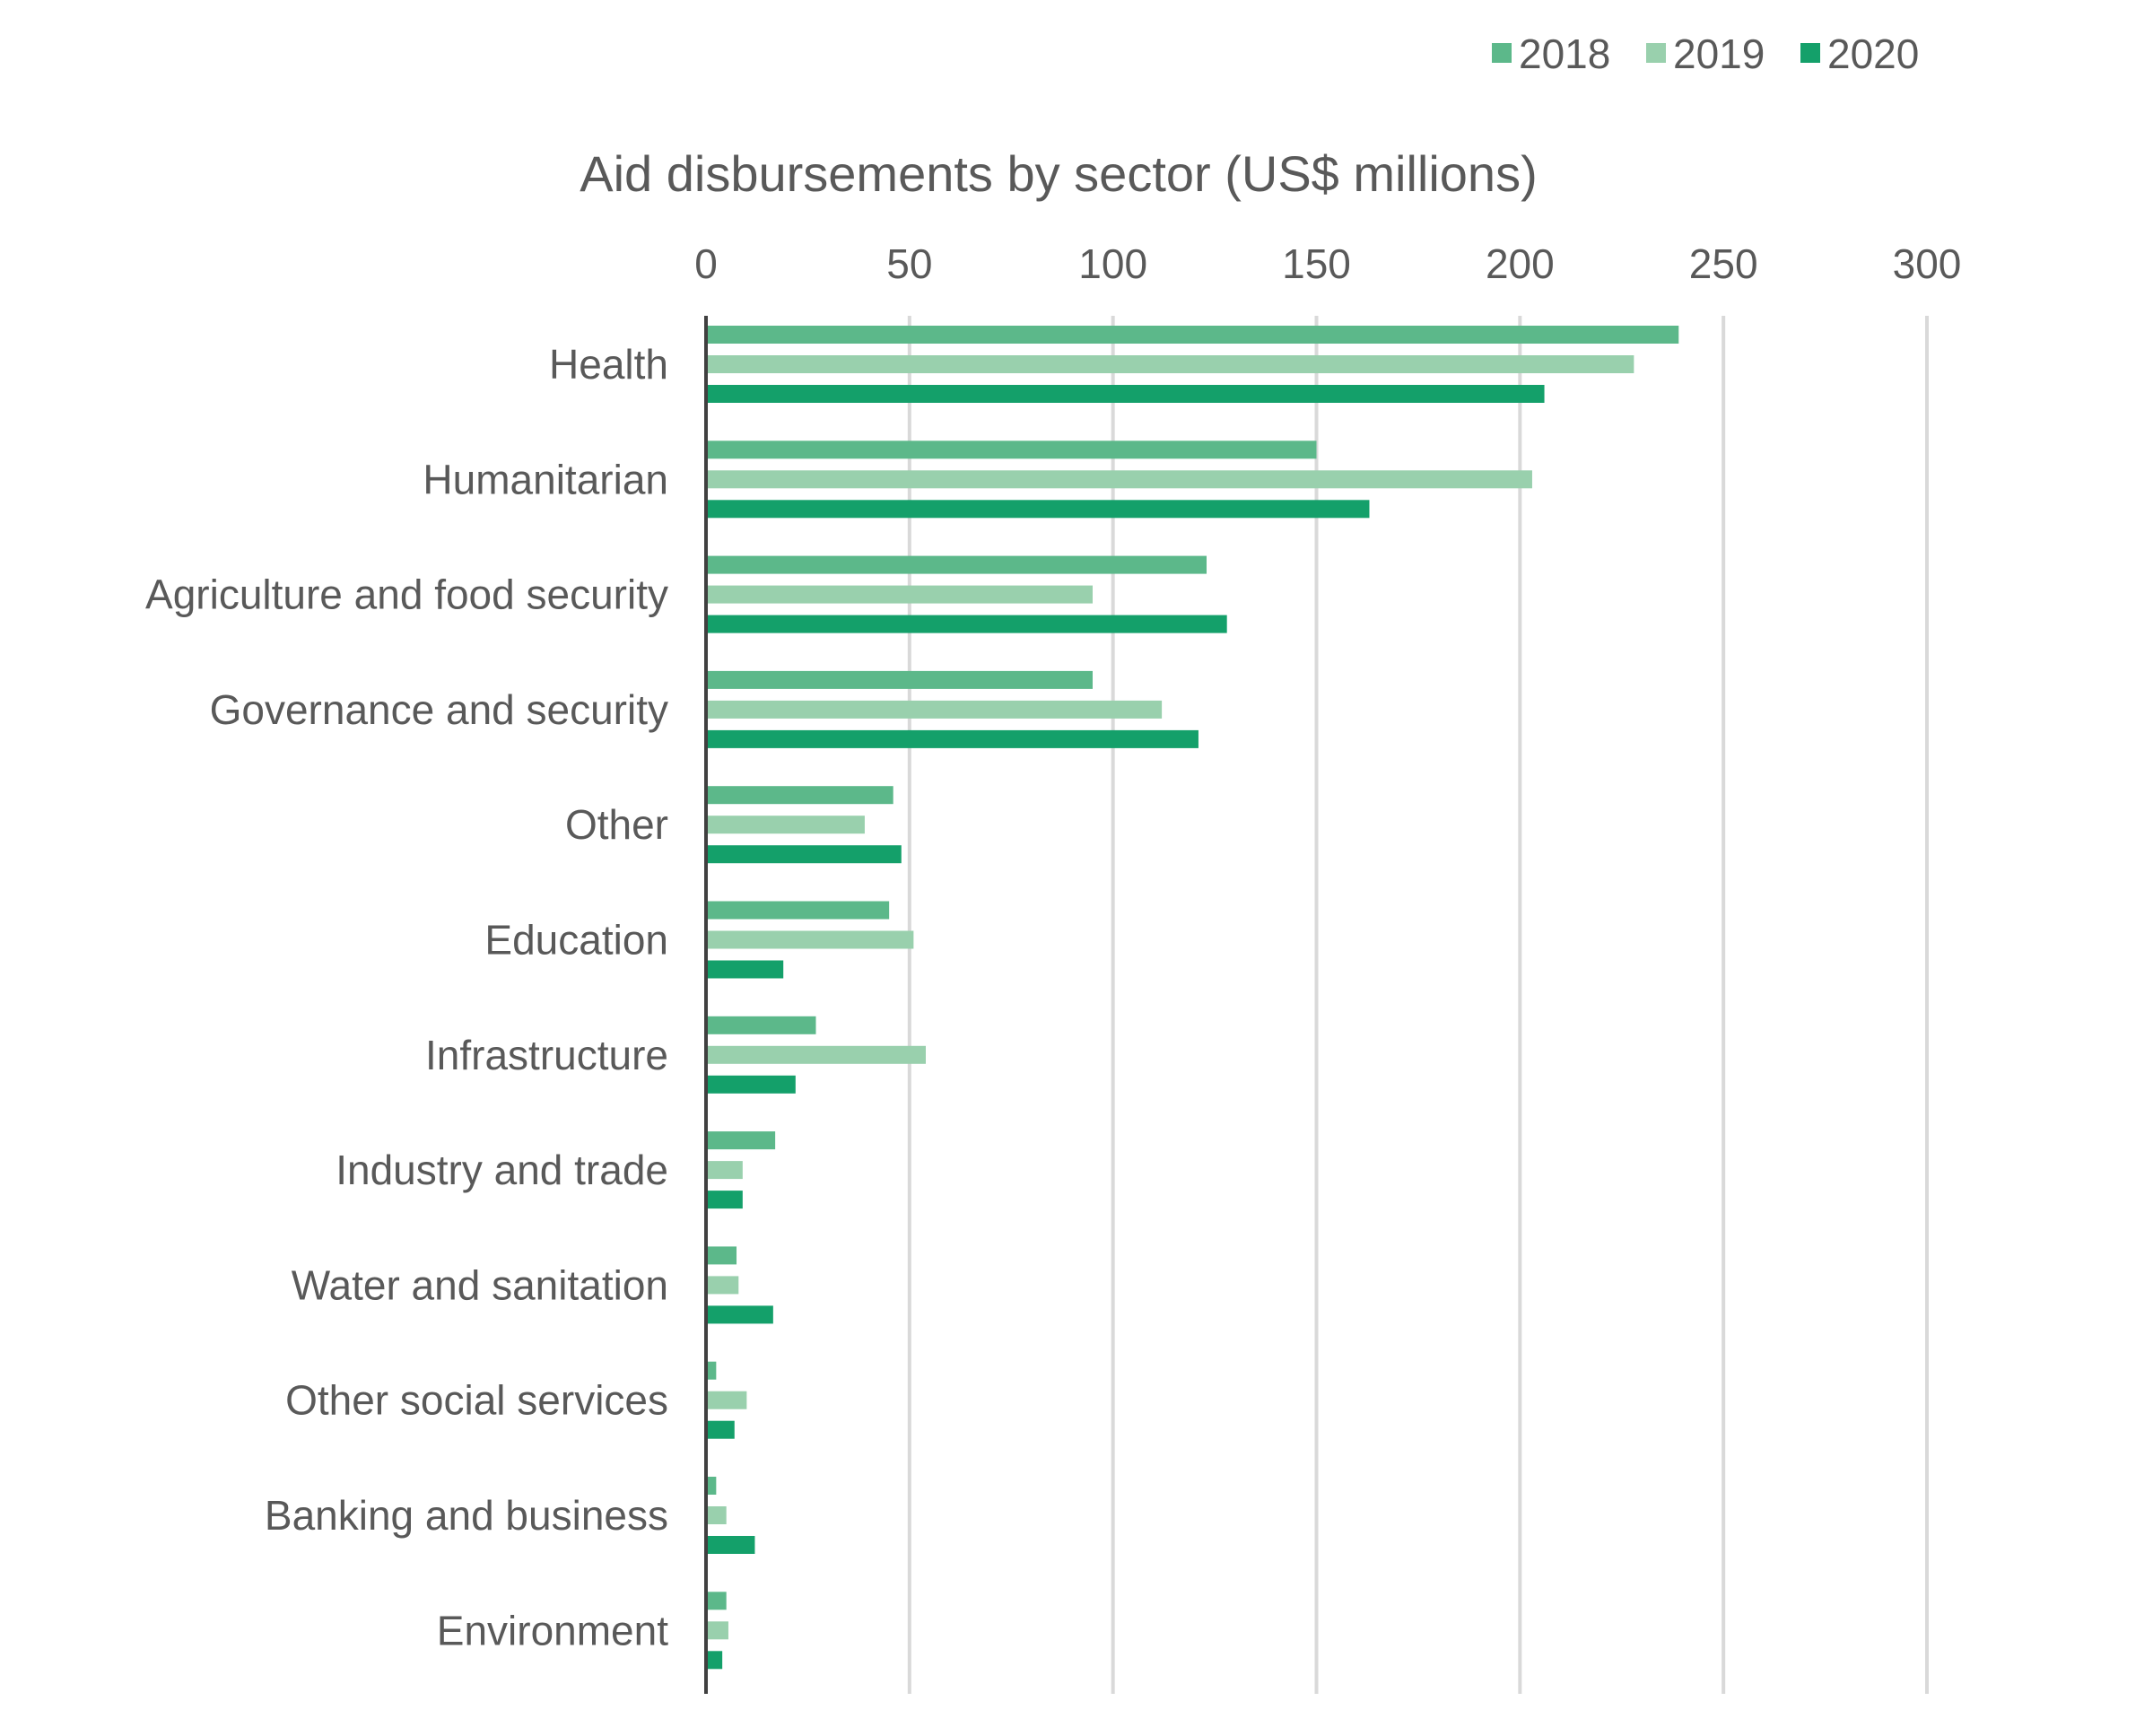 This screenshot has width=2153, height=1736. Describe the element at coordinates (480, 1285) in the screenshot. I see `category-label: Water and sanitation` at that location.